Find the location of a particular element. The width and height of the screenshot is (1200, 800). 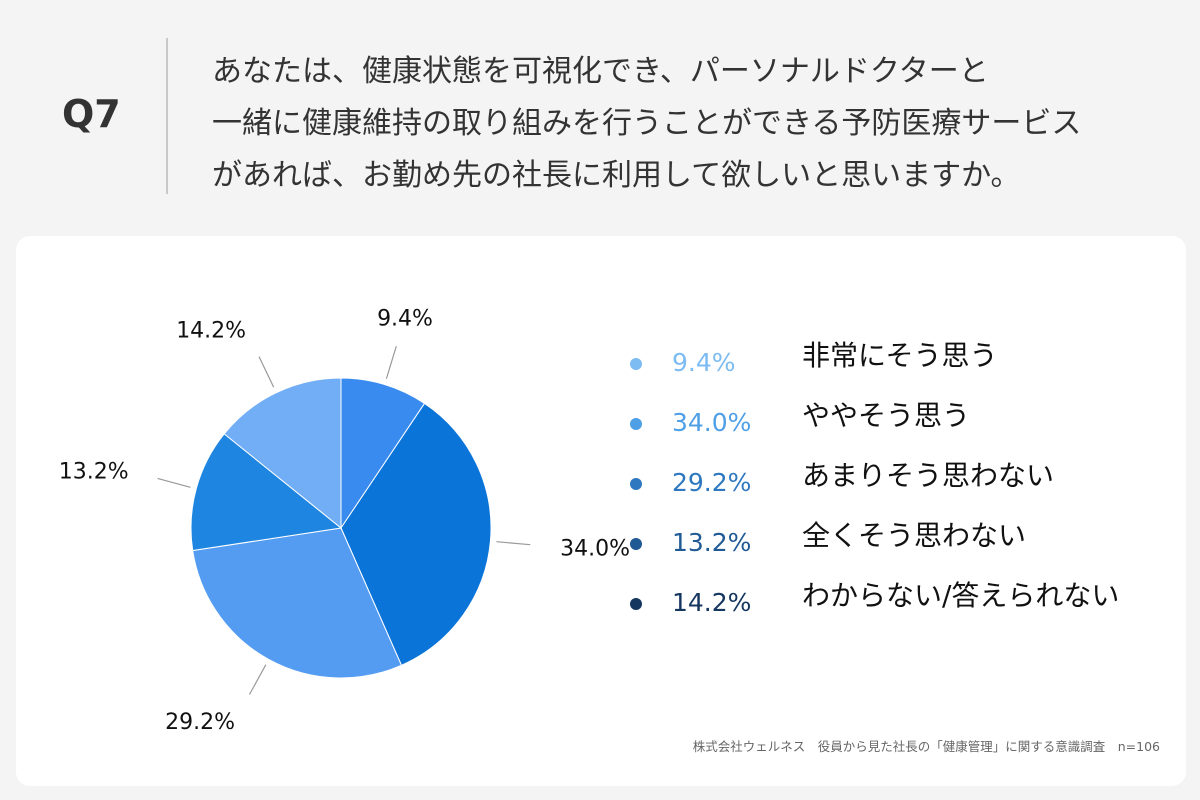

question-number: Q7 is located at coordinates (91, 114).